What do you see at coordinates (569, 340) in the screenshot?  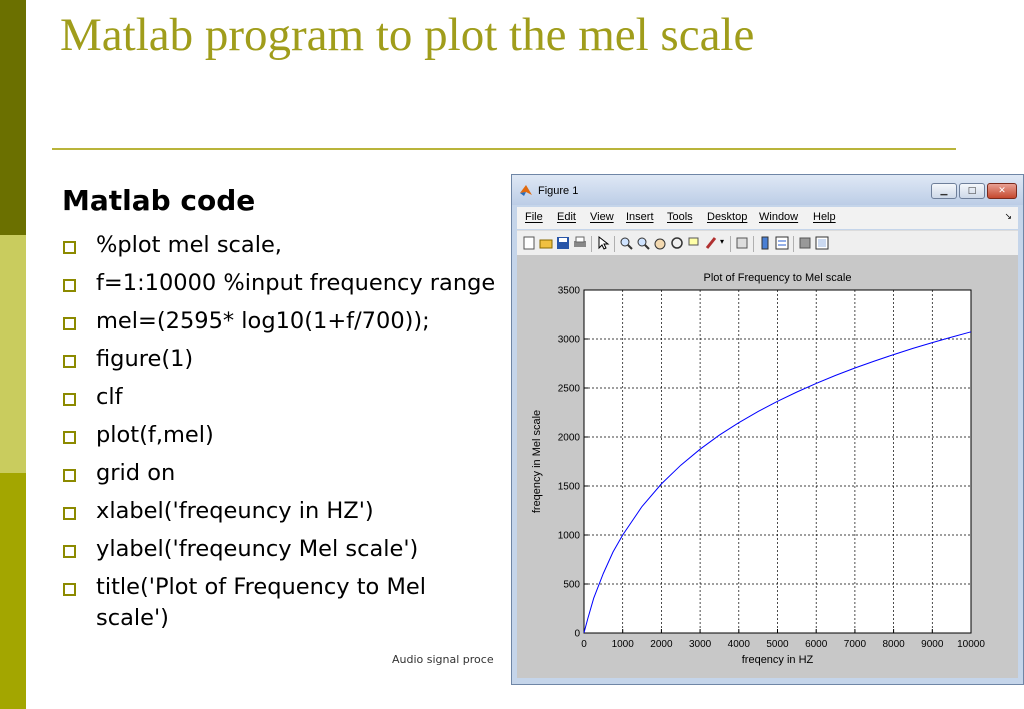 I see `y-tick-label: 3000` at bounding box center [569, 340].